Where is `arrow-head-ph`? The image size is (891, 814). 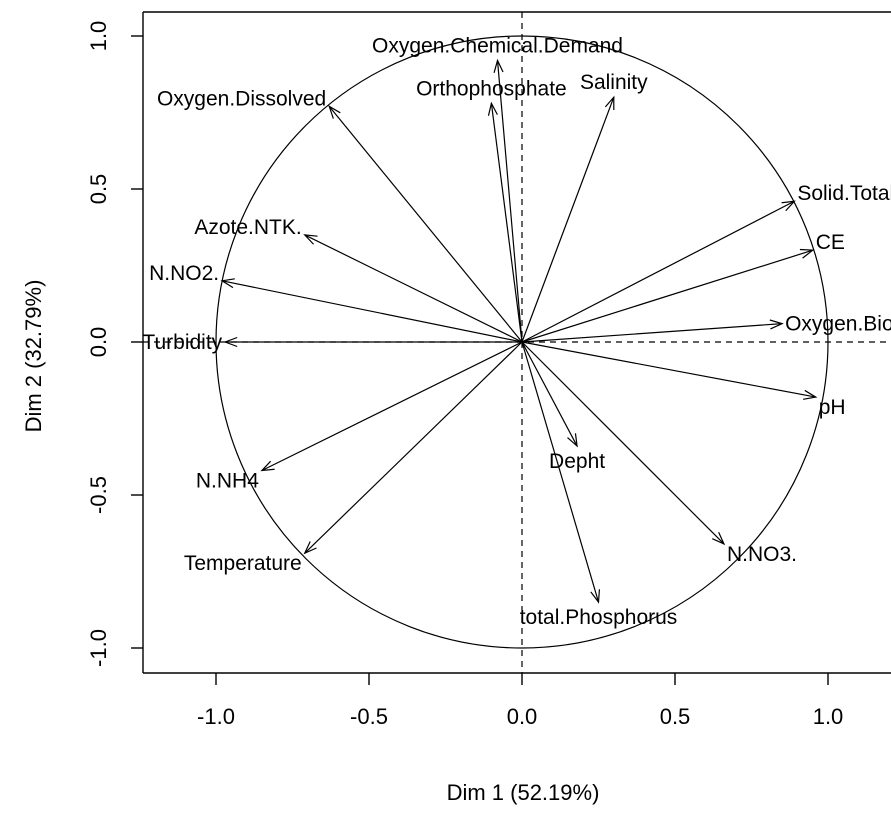 arrow-head-ph is located at coordinates (810, 394).